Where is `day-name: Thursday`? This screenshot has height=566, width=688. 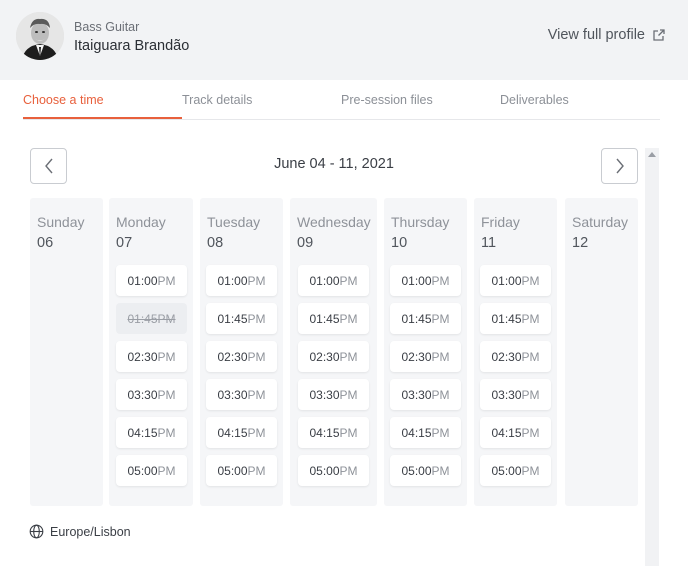 day-name: Thursday is located at coordinates (420, 222).